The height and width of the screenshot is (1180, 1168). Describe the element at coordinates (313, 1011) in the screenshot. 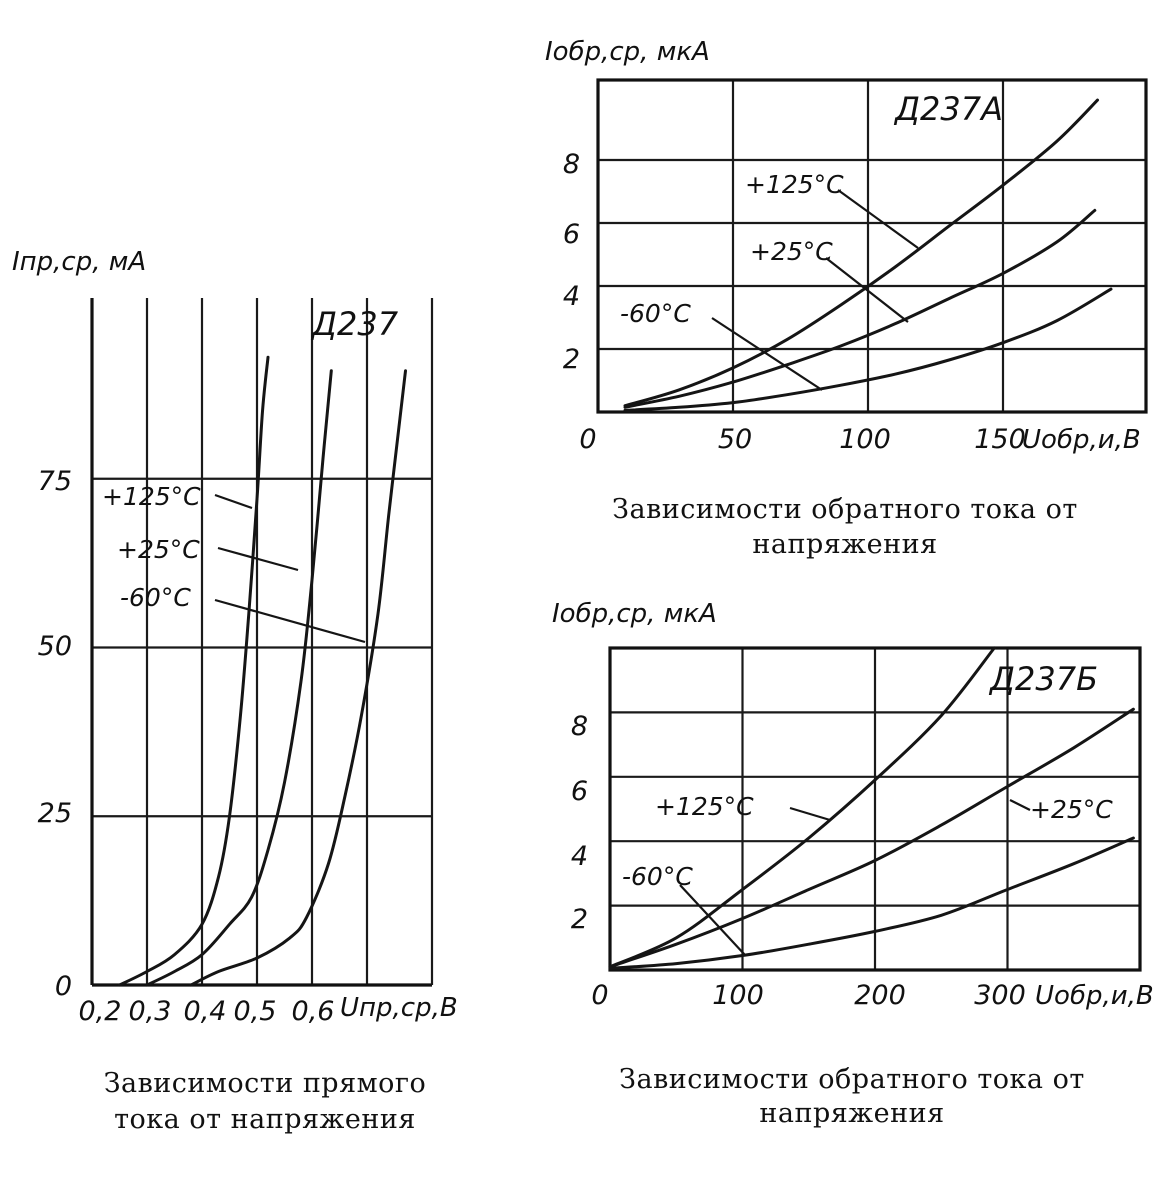

I see `x-tick-label: 0,6` at that location.